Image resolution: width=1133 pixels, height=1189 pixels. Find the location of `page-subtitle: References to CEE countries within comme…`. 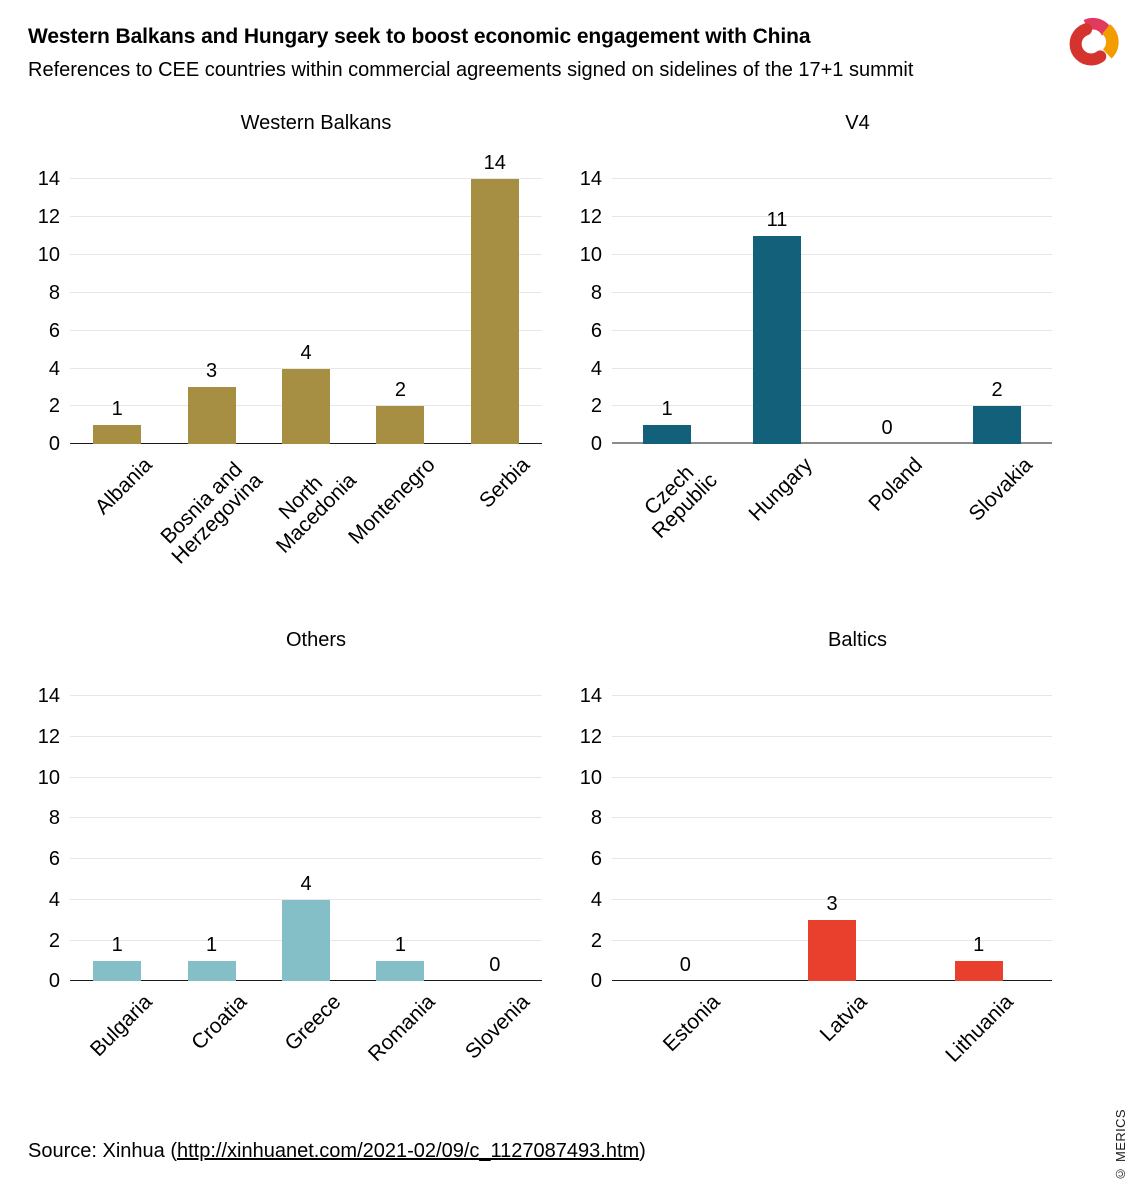

page-subtitle: References to CEE countries within comme… is located at coordinates (471, 70).